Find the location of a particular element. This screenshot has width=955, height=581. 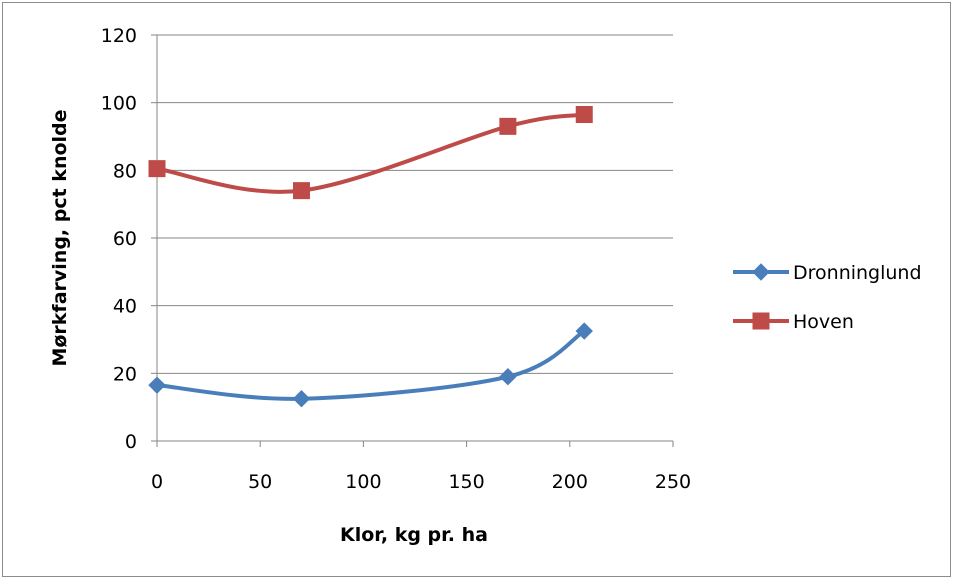

y-tick-label: 20 is located at coordinates (125, 374).